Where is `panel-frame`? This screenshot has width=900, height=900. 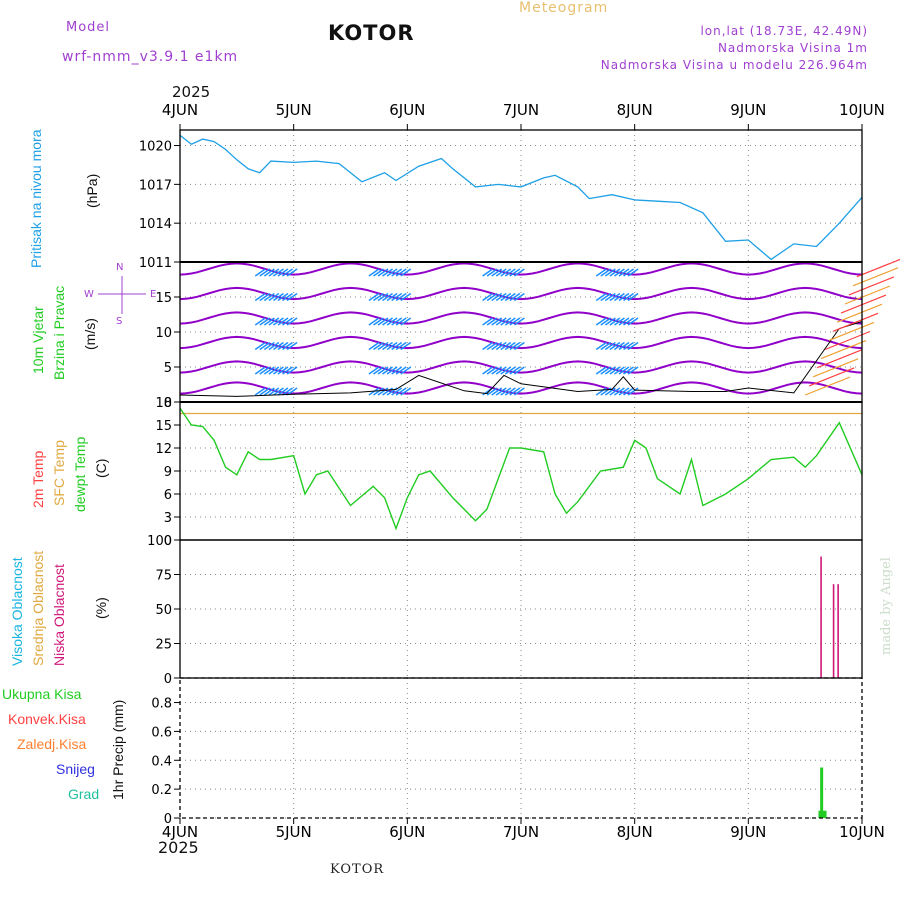 panel-frame is located at coordinates (521, 609).